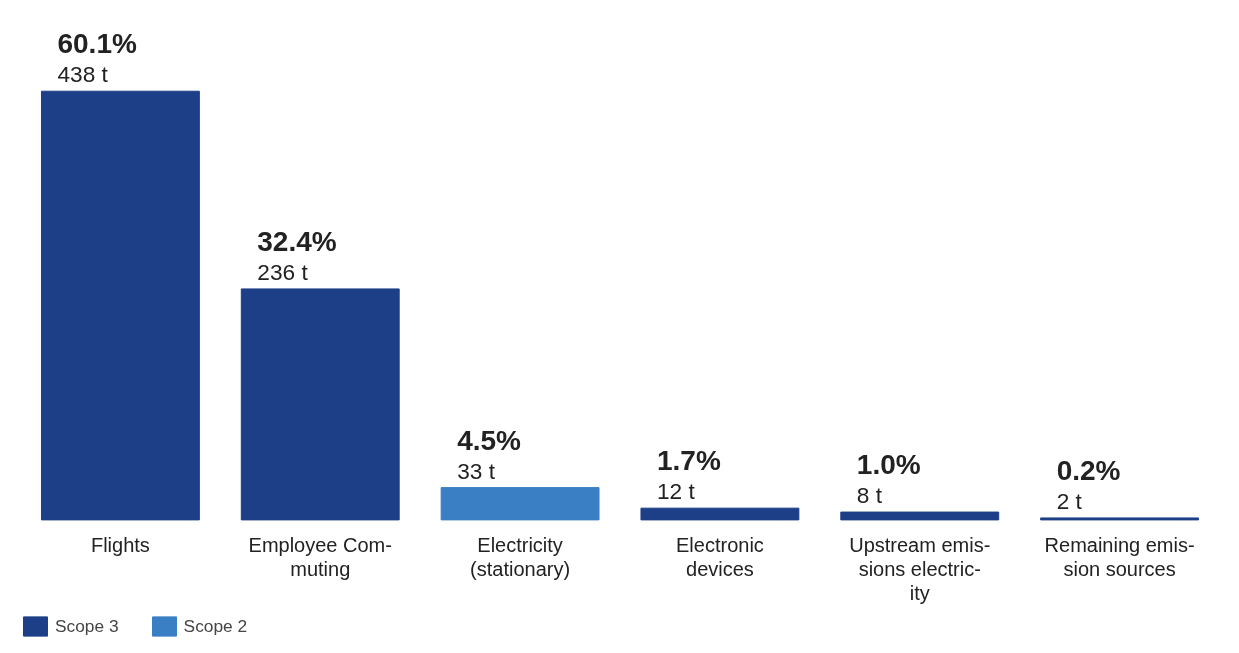 Image resolution: width=1239 pixels, height=653 pixels. What do you see at coordinates (489, 454) in the screenshot?
I see `data-label: 4.5% 33 t` at bounding box center [489, 454].